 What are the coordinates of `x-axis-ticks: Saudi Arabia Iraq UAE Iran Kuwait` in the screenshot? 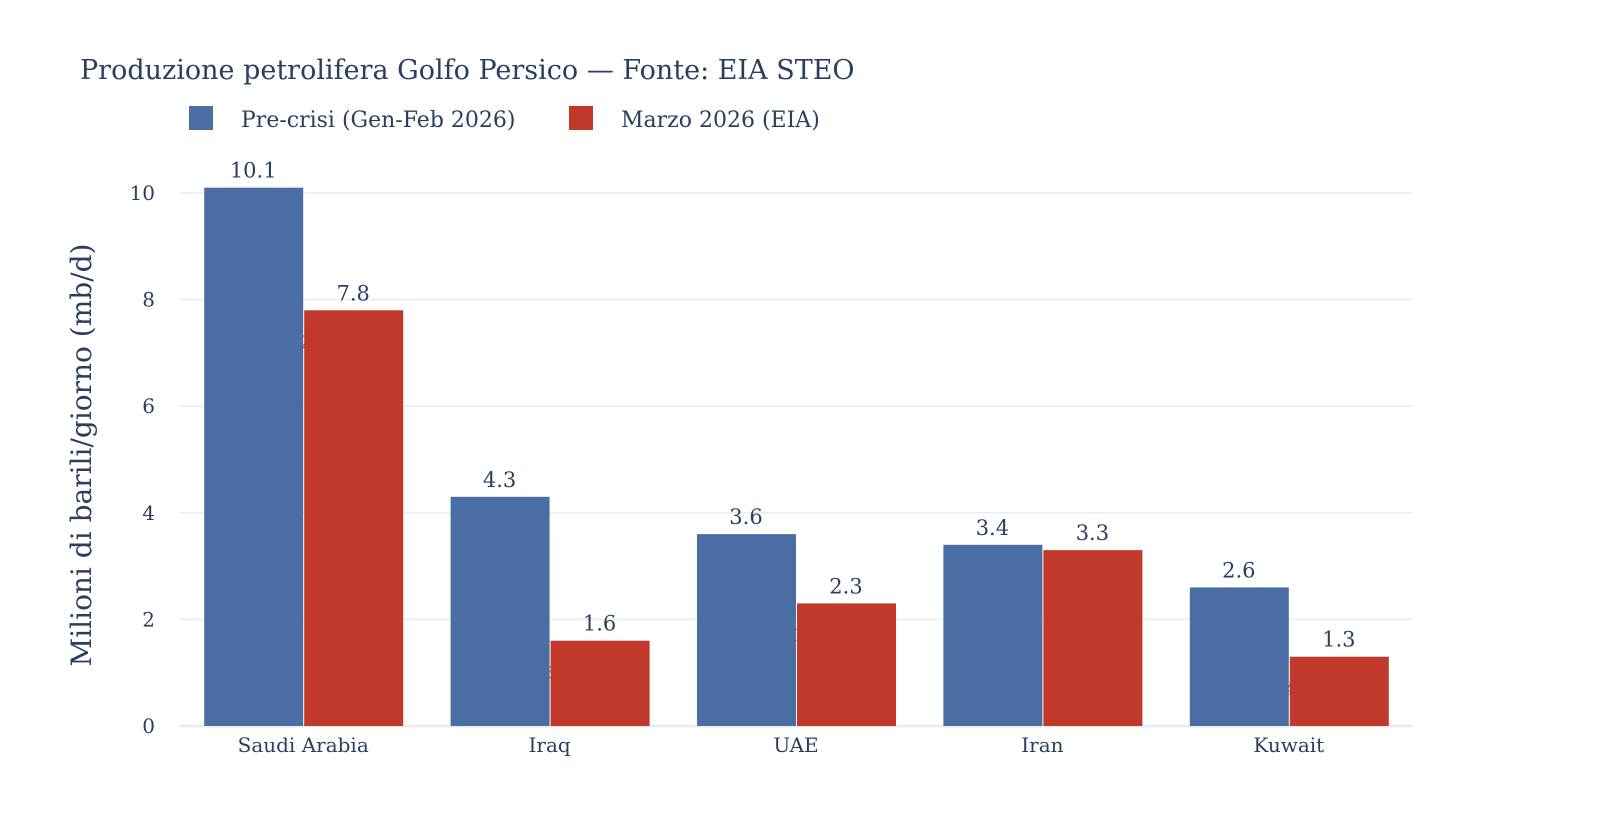 It's located at (781, 745).